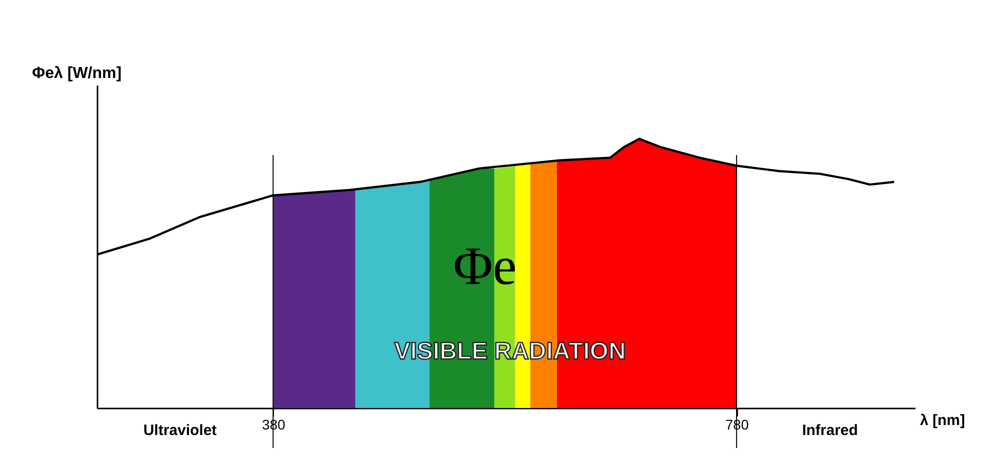 This screenshot has height=475, width=992. I want to click on text: Ultraviolet, so click(180, 430).